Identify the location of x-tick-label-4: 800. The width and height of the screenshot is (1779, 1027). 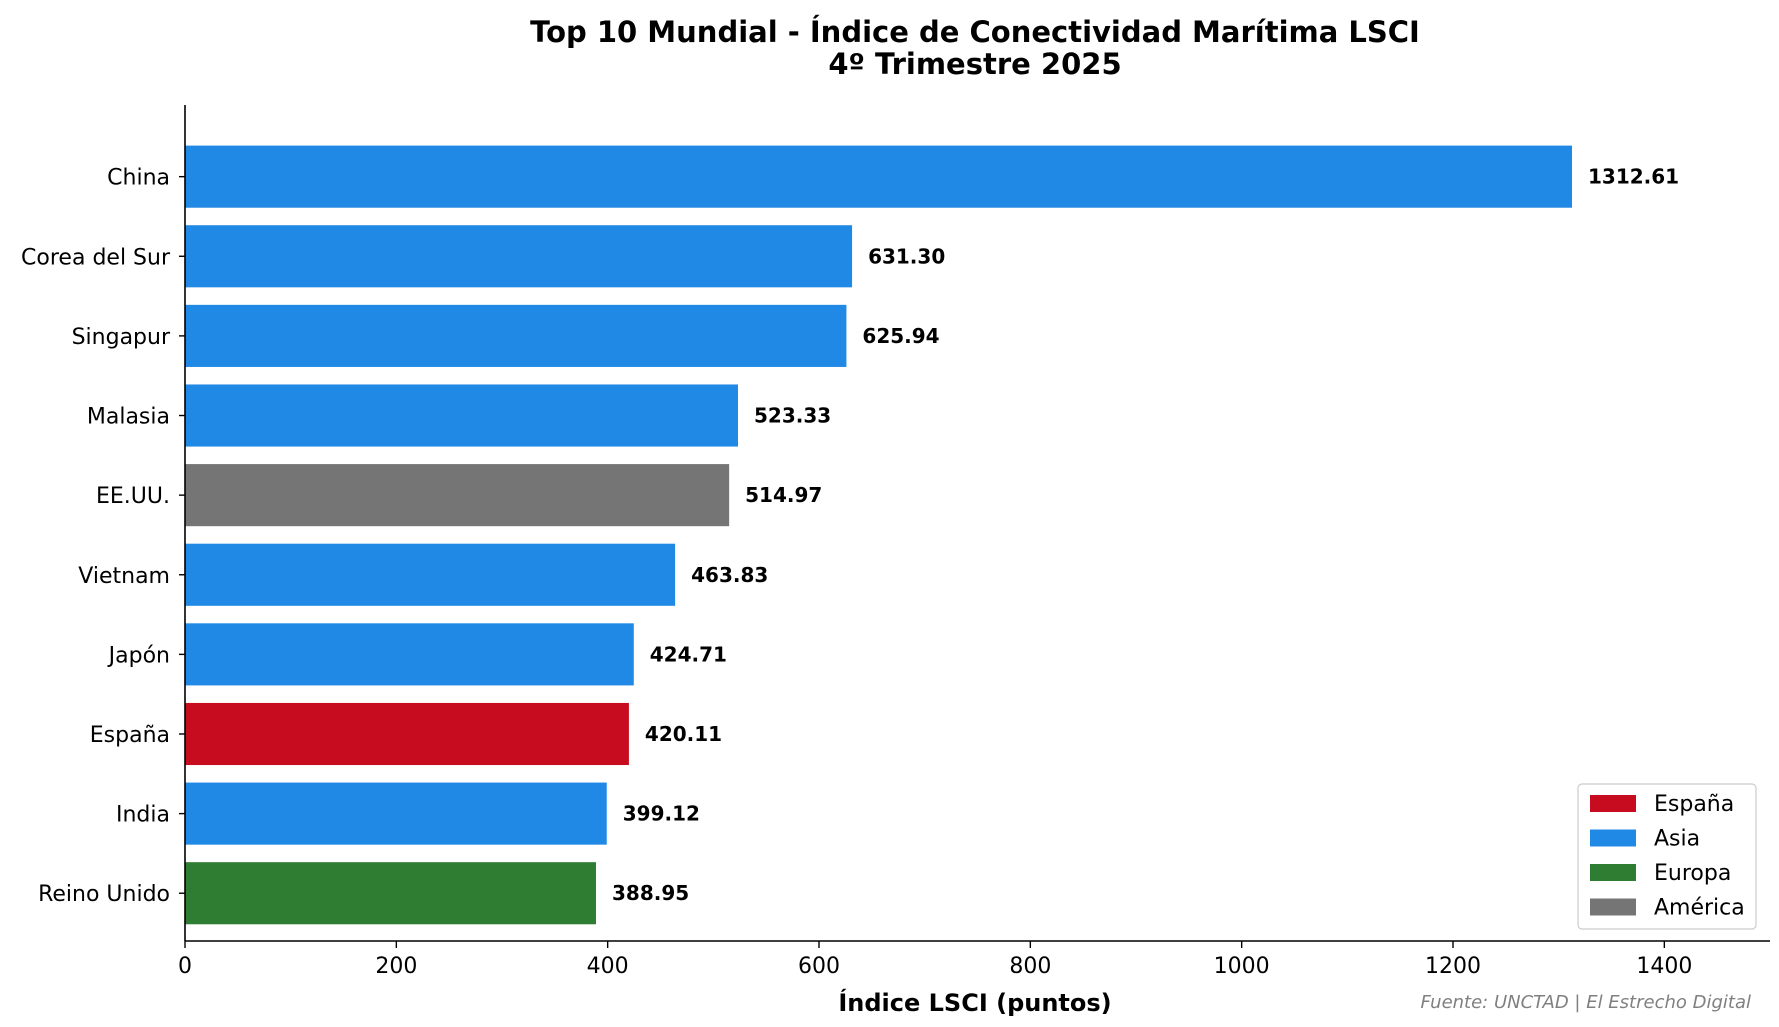
(1030, 966).